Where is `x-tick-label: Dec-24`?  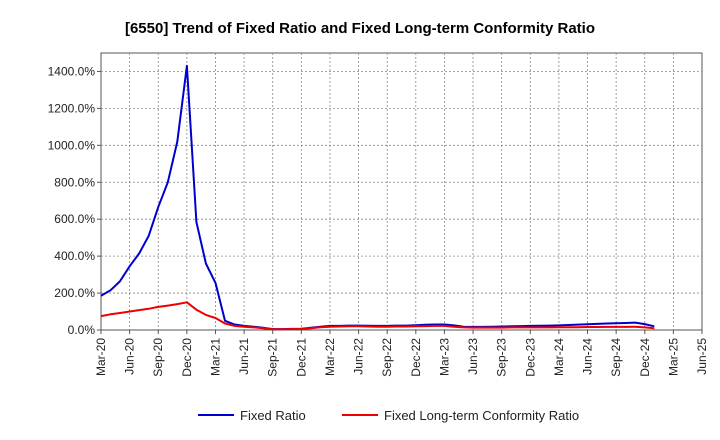
x-tick-label: Dec-24 is located at coordinates (645, 357).